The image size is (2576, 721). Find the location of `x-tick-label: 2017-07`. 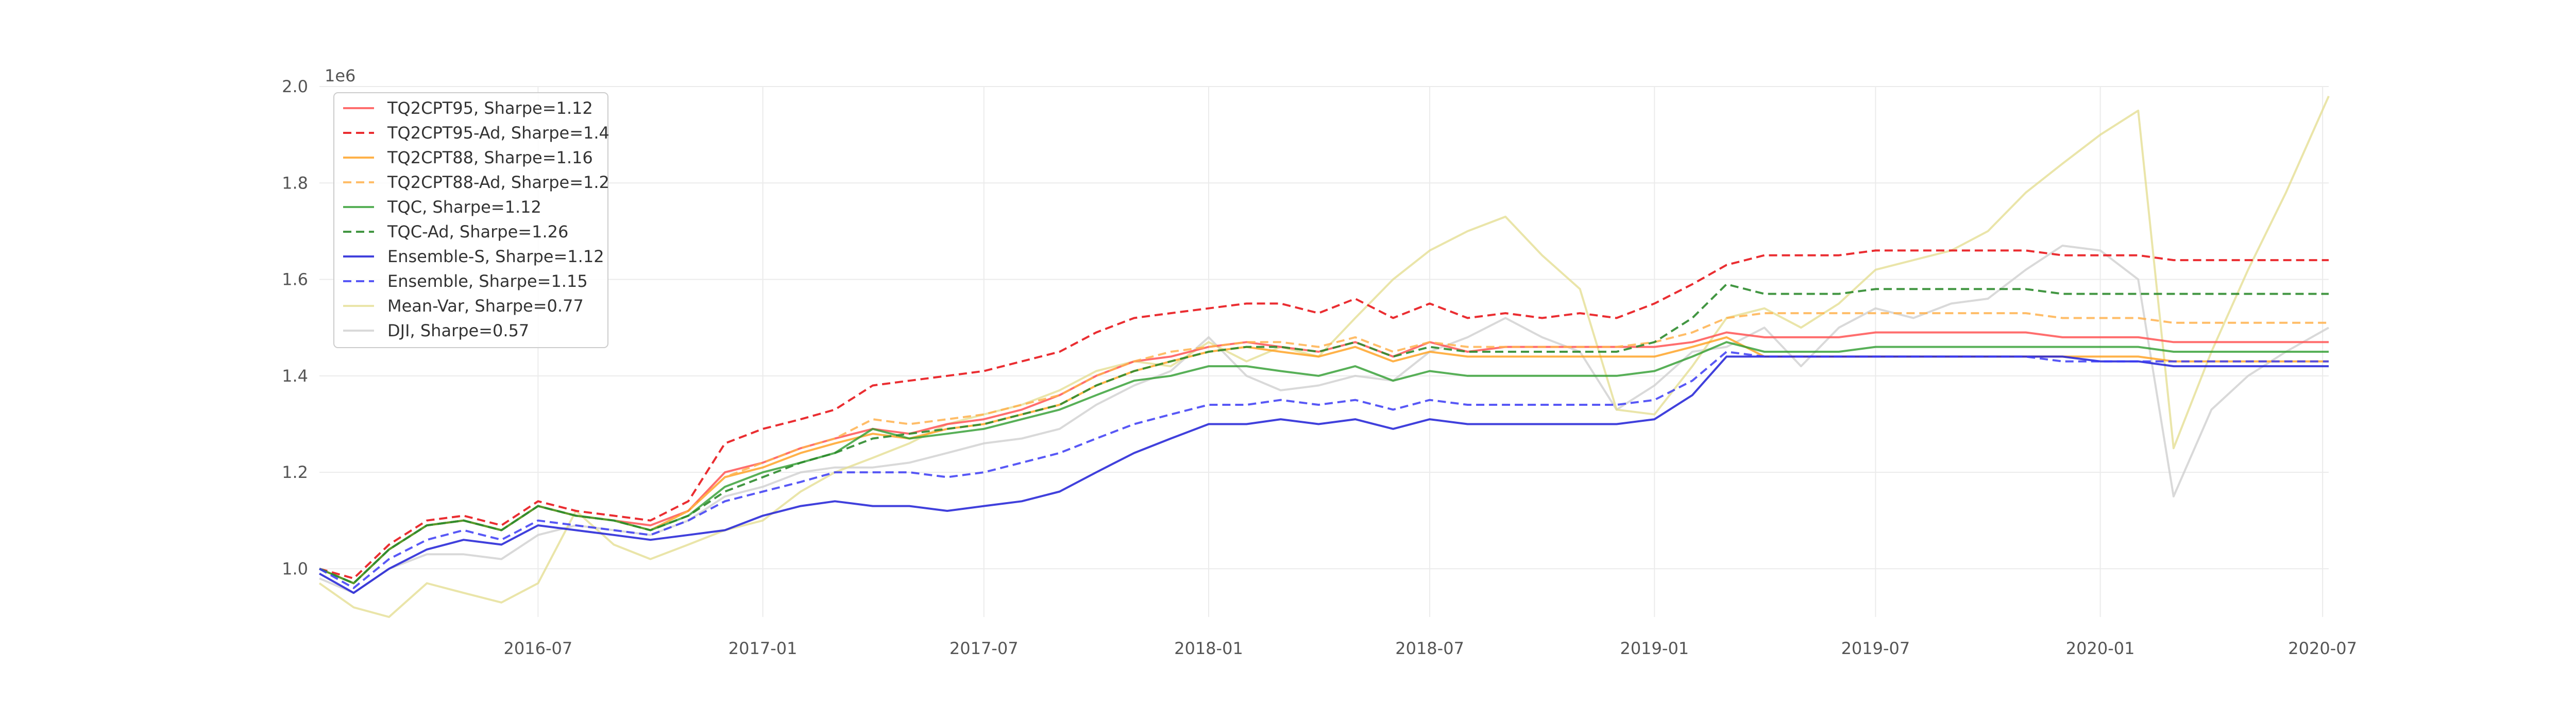

x-tick-label: 2017-07 is located at coordinates (984, 649).